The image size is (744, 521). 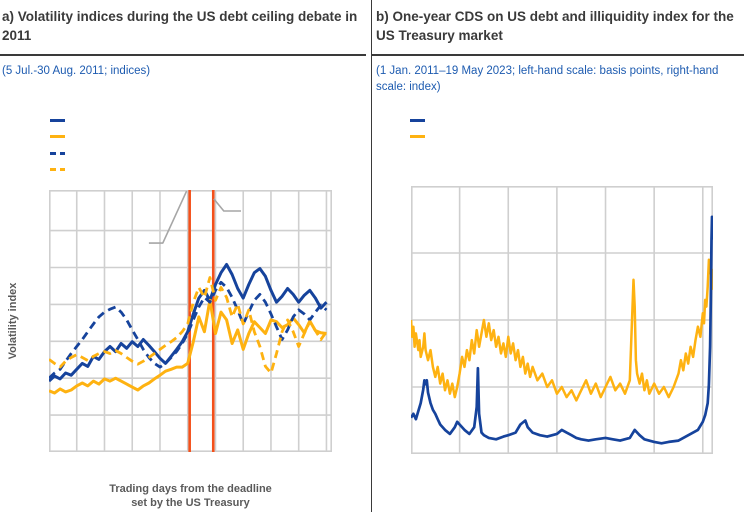 I want to click on callout-line-right, so click(x=227, y=205).